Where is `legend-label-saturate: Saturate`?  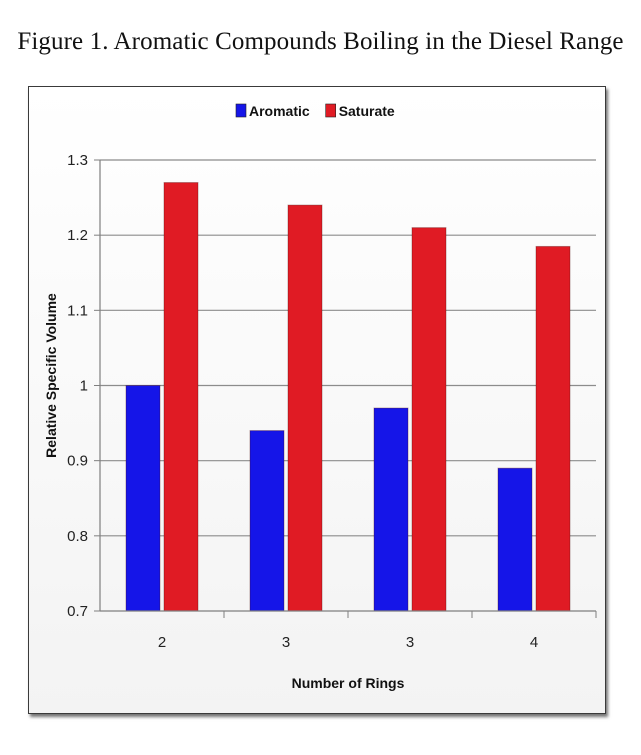 legend-label-saturate: Saturate is located at coordinates (367, 111).